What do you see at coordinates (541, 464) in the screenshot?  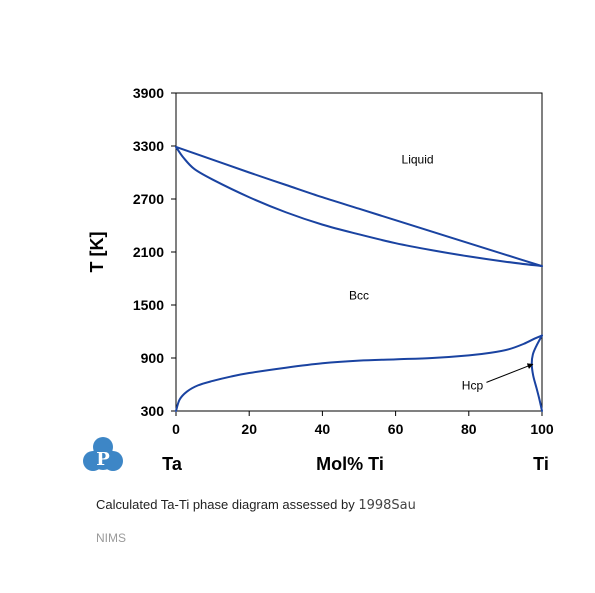 I see `x-axis-right-element: Ti` at bounding box center [541, 464].